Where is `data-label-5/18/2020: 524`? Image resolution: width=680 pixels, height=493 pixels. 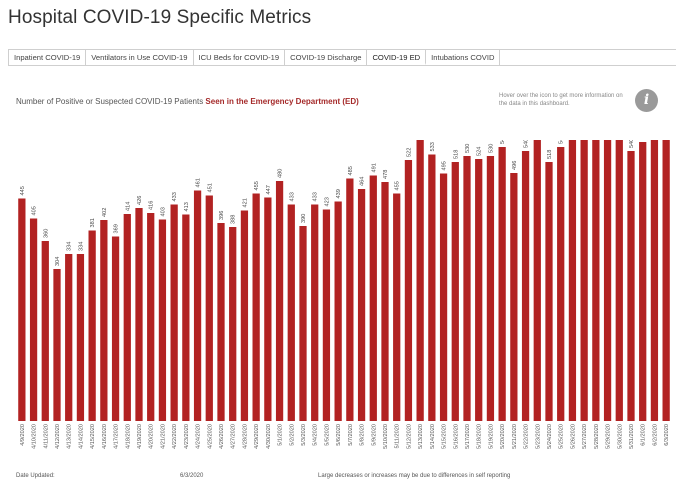 data-label-5/18/2020: 524 is located at coordinates (480, 151).